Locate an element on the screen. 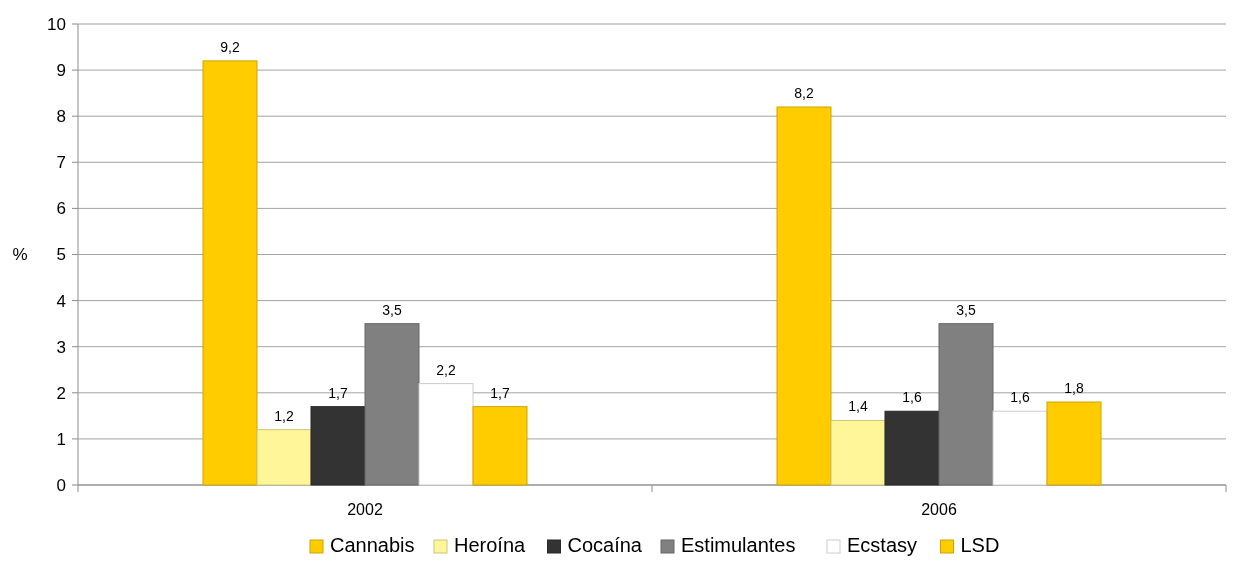 The height and width of the screenshot is (566, 1244). y-tick-label: 4 is located at coordinates (61, 301).